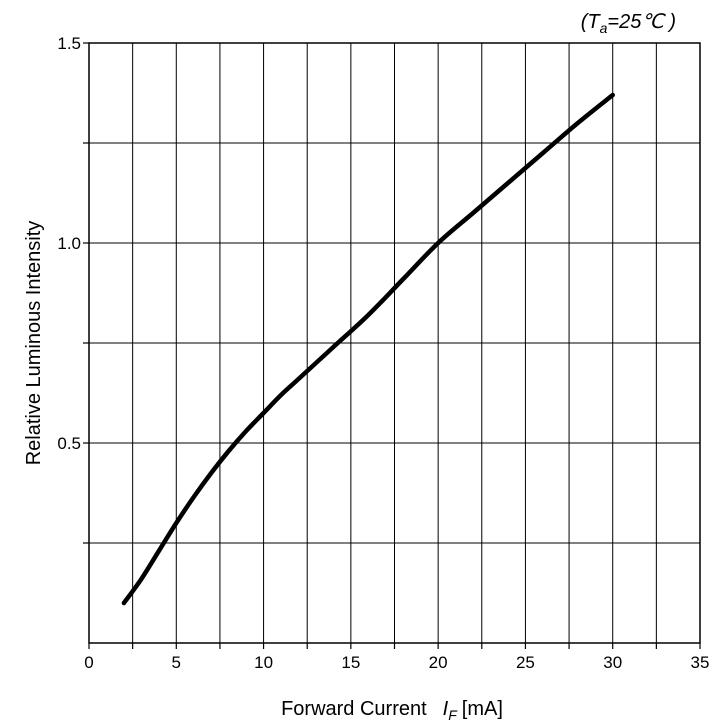  I want to click on x-axis-title: Forward Current IF [mA], so click(392, 710).